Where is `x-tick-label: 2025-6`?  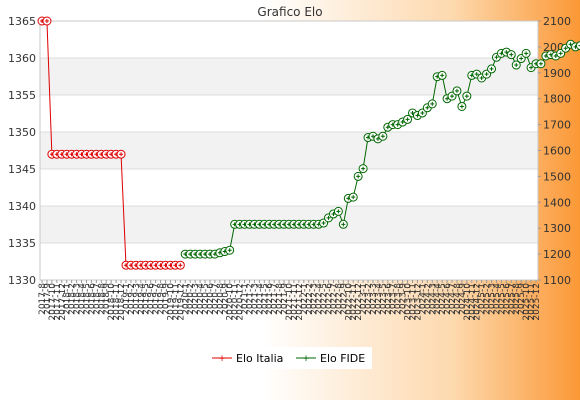 x-tick-label: 2025-6 is located at coordinates (507, 299).